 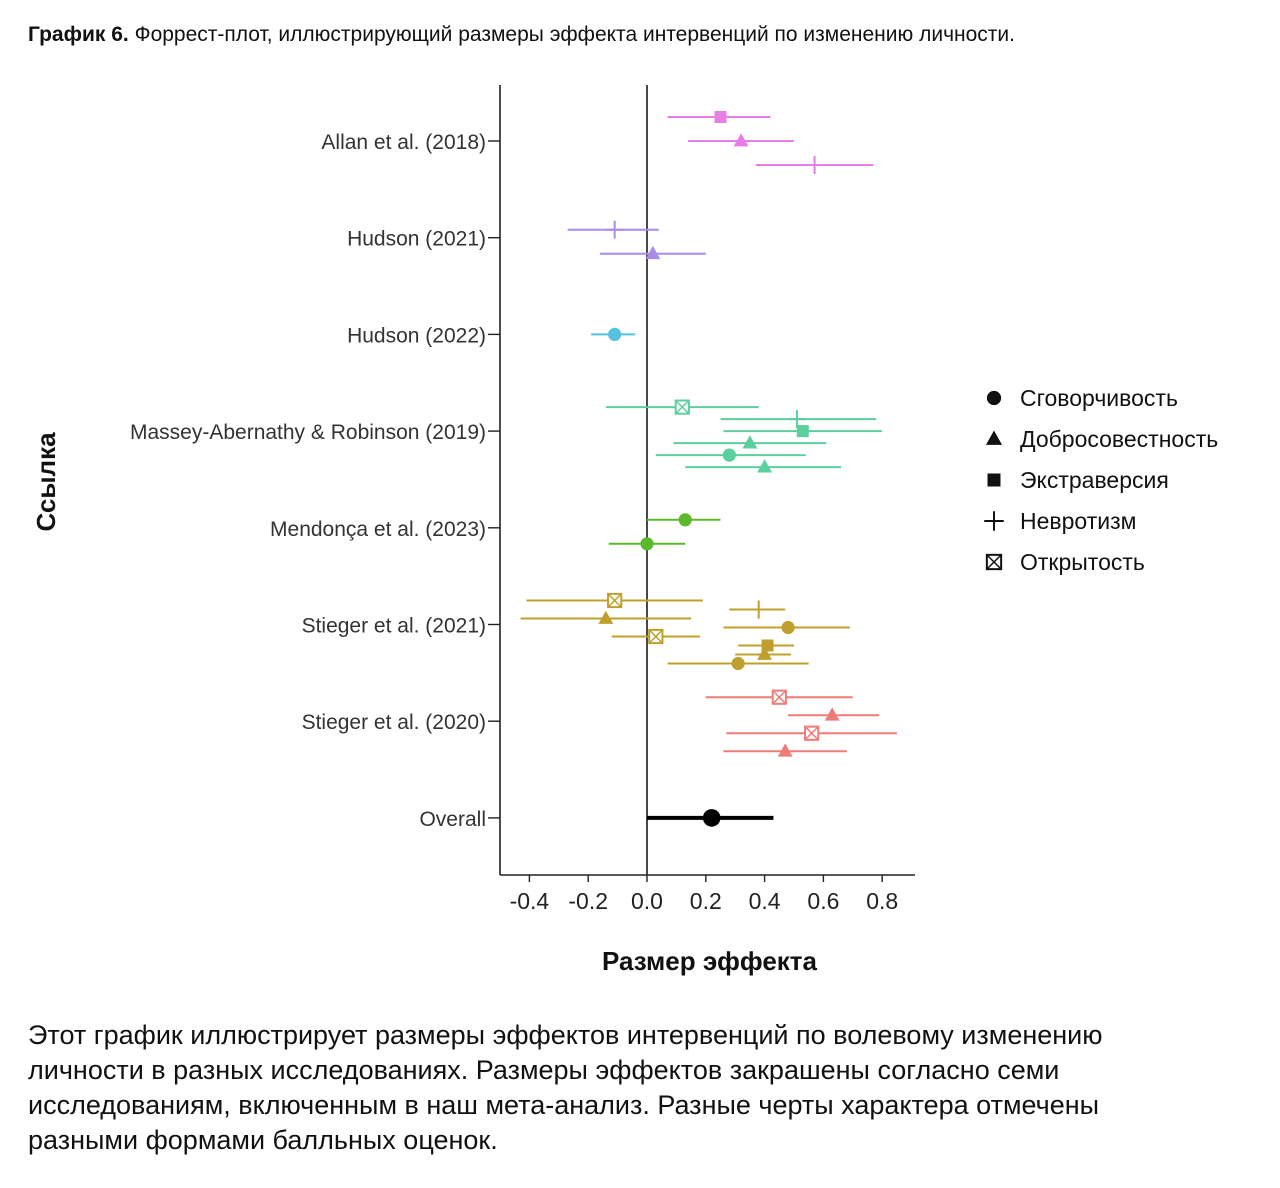 What do you see at coordinates (394, 626) in the screenshot?
I see `study-label: Stieger et al. (2021)` at bounding box center [394, 626].